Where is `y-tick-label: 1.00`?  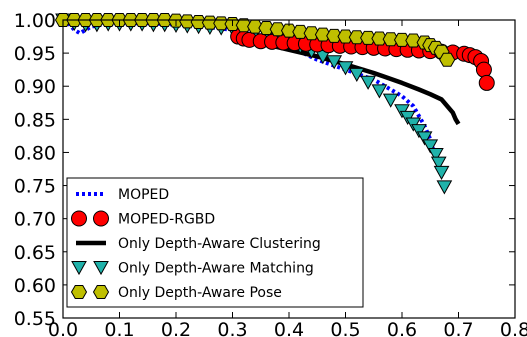 y-tick-label: 1.00 is located at coordinates (35, 21).